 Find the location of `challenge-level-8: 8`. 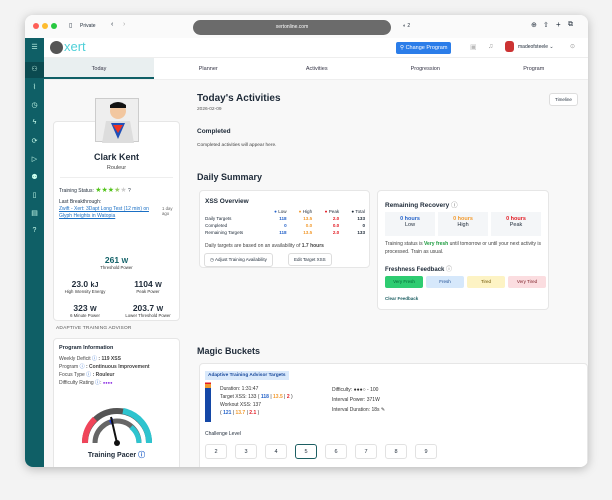

challenge-level-8: 8 is located at coordinates (396, 451).